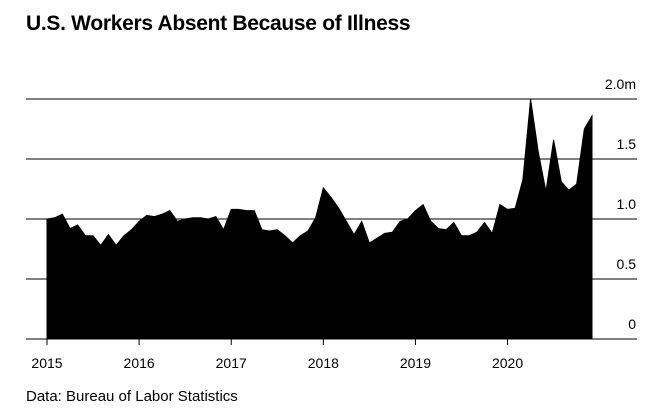 This screenshot has height=417, width=663. Describe the element at coordinates (415, 363) in the screenshot. I see `x-tick-label: 2019` at that location.